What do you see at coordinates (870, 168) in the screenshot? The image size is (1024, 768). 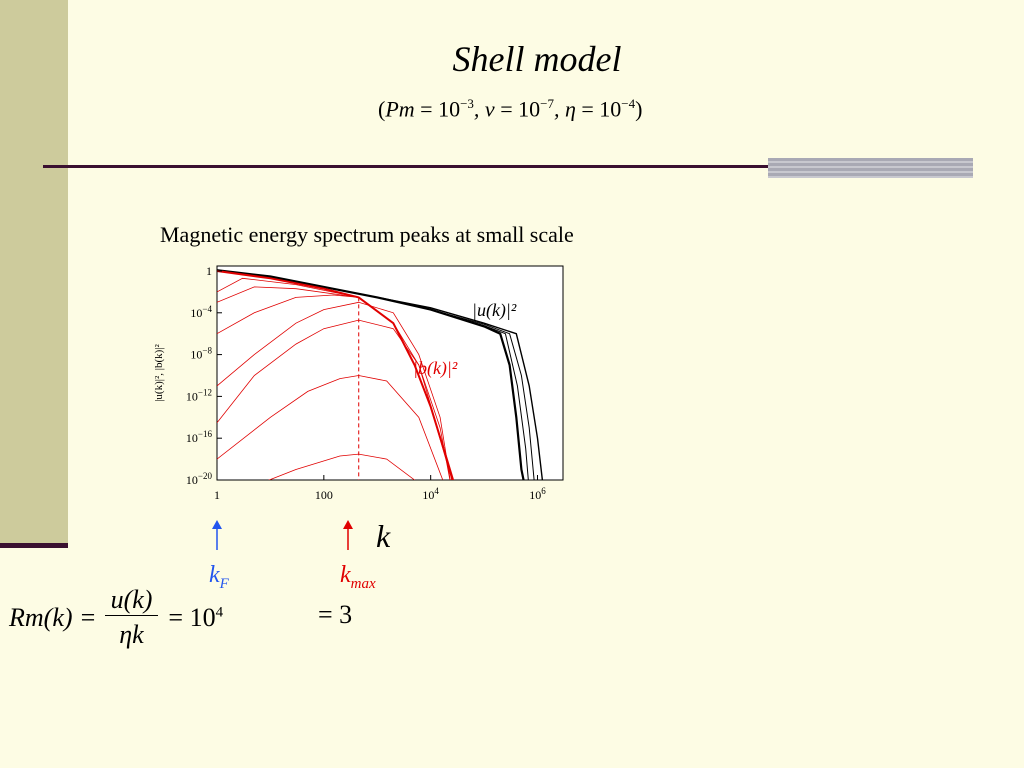 I see `grey-decor-bar` at bounding box center [870, 168].